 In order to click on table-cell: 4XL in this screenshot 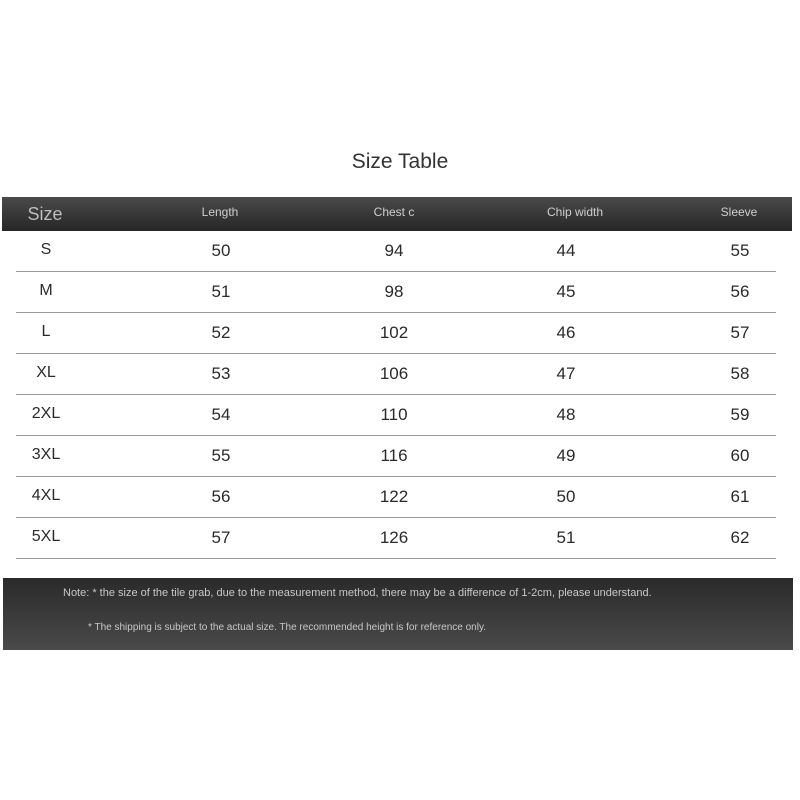, I will do `click(46, 495)`.